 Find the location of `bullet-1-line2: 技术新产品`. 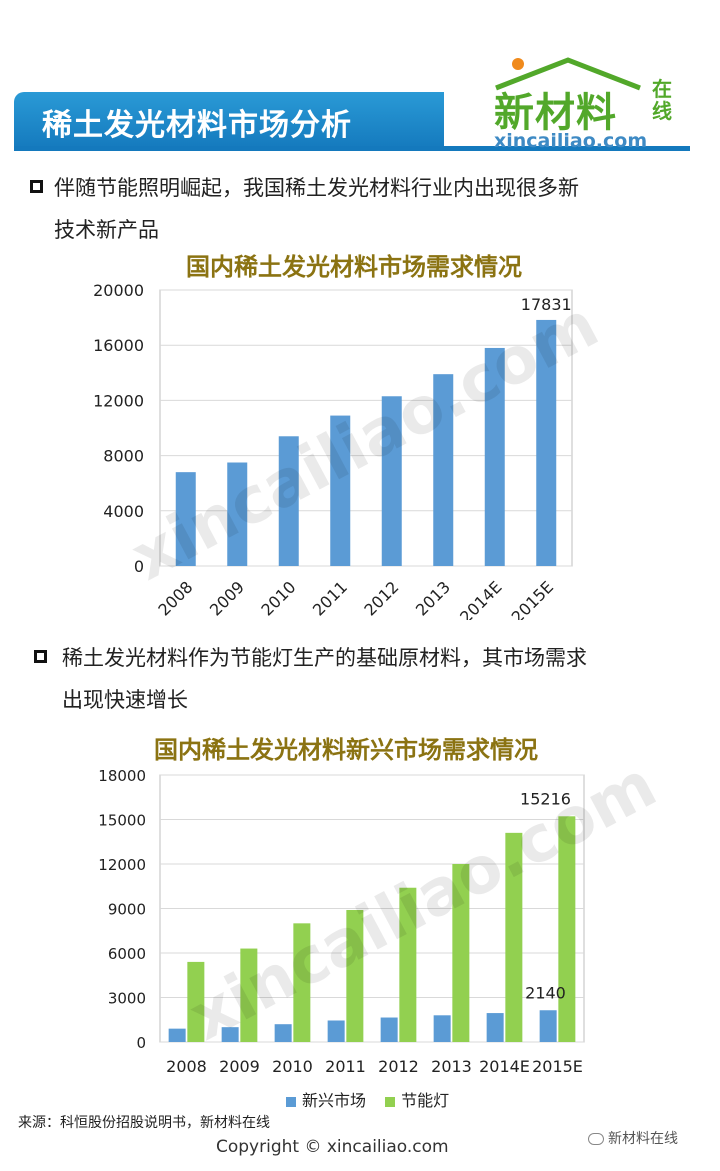

bullet-1-line2: 技术新产品 is located at coordinates (106, 230).